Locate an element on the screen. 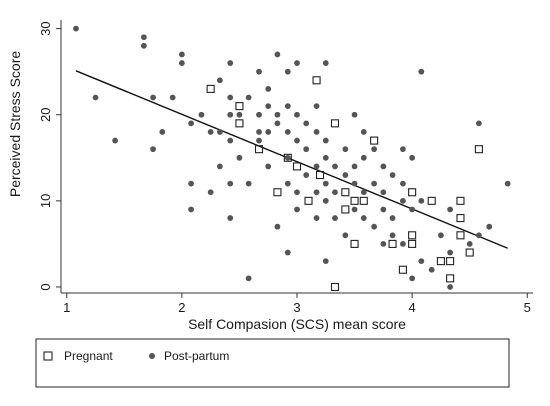 The width and height of the screenshot is (550, 406). y-tick-label: 0 is located at coordinates (45, 286).